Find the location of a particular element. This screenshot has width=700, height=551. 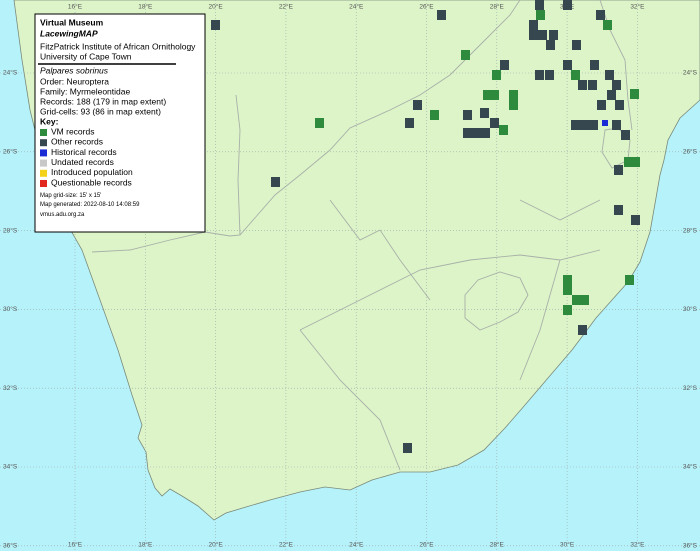

lon-label-bottom: 28°E is located at coordinates (497, 545).